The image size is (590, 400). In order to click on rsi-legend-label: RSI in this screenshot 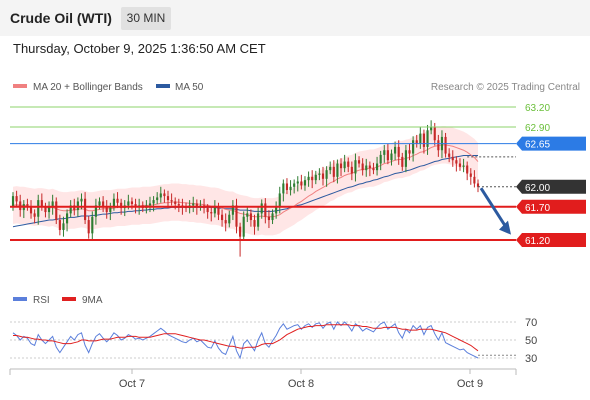, I will do `click(41, 300)`.